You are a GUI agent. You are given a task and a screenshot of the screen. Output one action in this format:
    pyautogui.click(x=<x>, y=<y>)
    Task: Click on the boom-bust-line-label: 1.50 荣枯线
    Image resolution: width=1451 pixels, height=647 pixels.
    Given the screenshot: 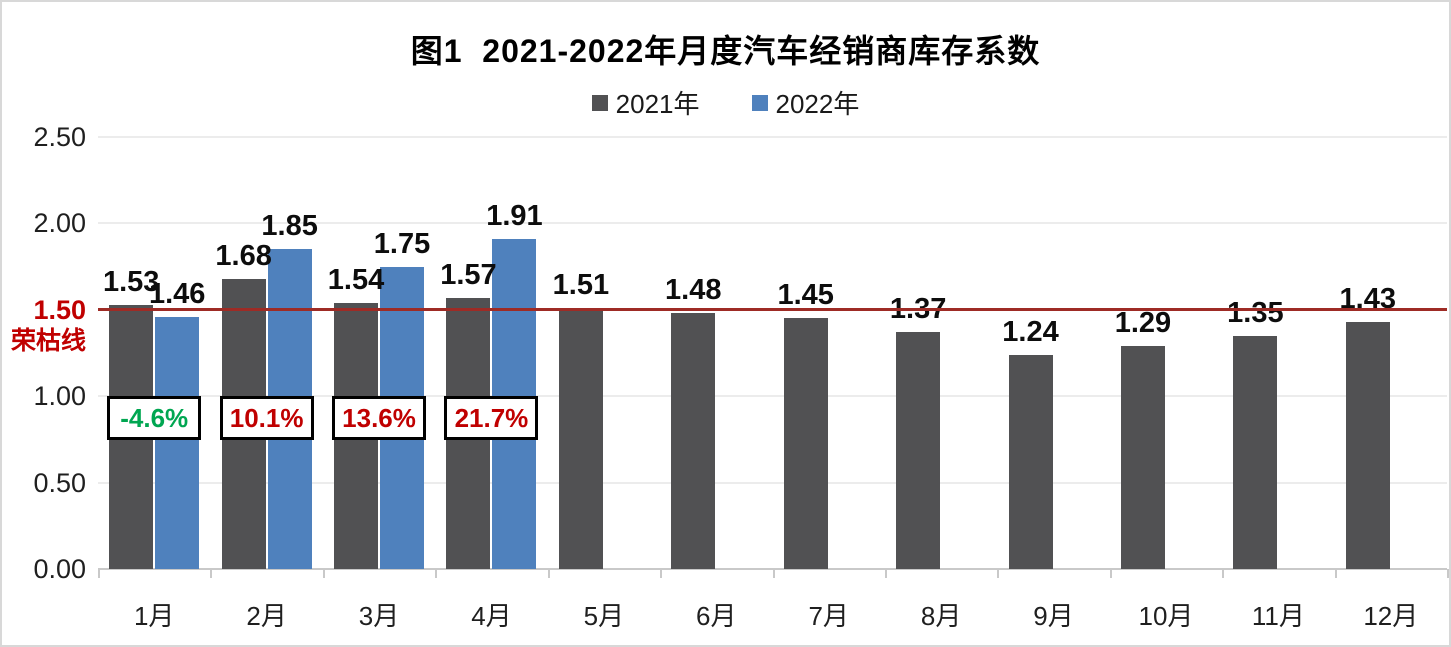 What is the action you would take?
    pyautogui.click(x=45, y=325)
    